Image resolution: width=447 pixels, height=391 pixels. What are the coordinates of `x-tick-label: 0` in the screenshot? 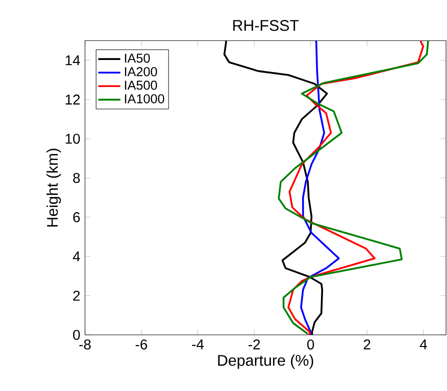 It's located at (310, 344).